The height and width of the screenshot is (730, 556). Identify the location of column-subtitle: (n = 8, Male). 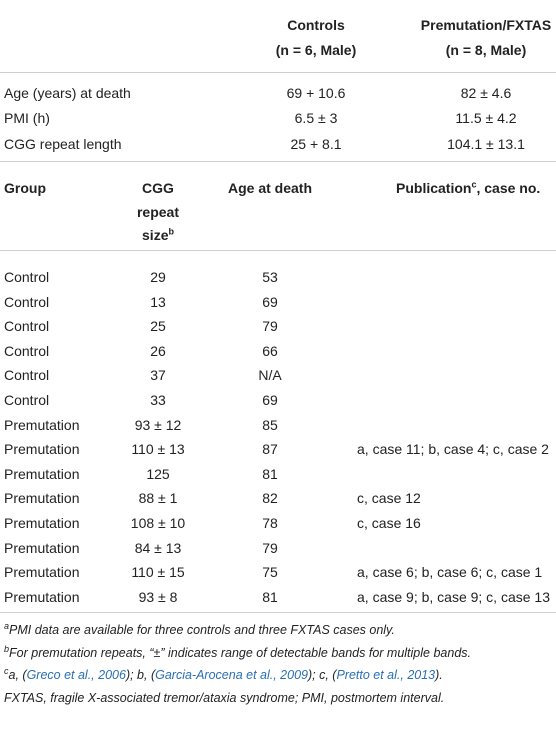
(486, 50).